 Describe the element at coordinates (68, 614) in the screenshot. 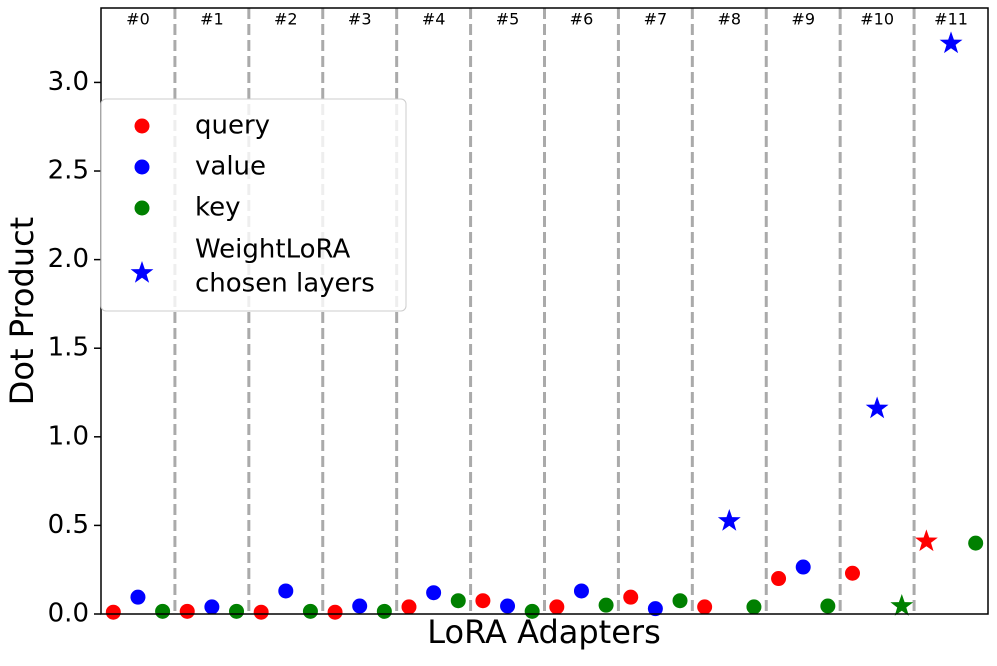

I see `y-tick-label: 0.0` at that location.